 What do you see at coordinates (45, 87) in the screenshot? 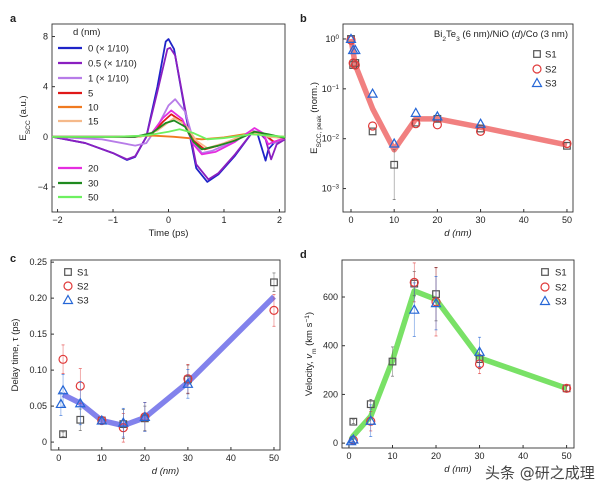
I see `y-tick-label: 4` at bounding box center [45, 87].